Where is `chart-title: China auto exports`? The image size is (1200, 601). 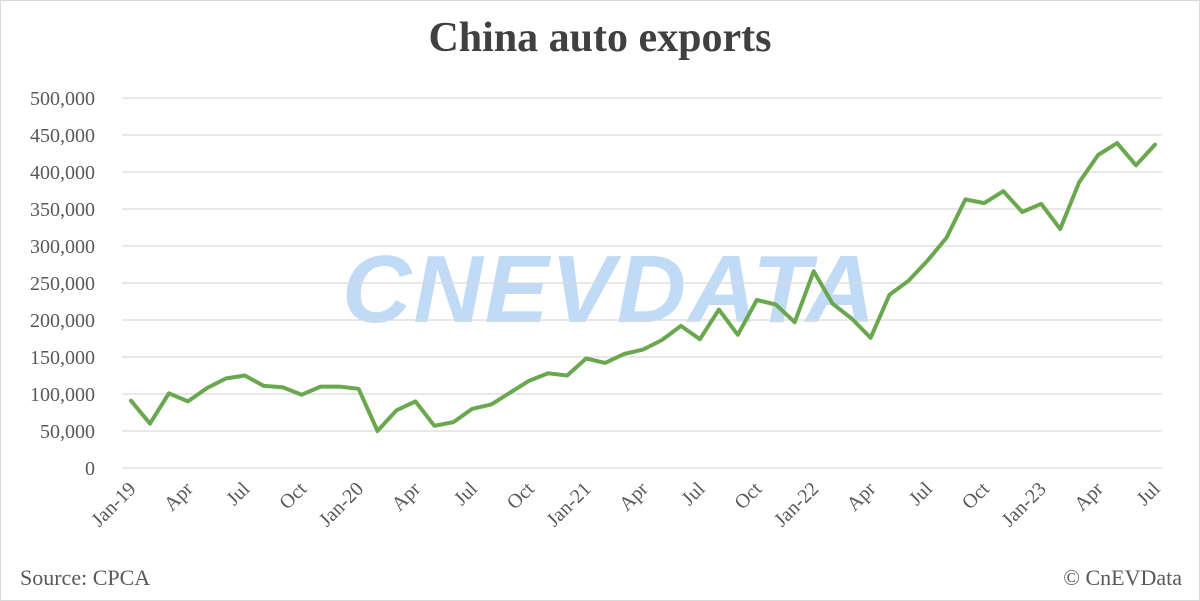 chart-title: China auto exports is located at coordinates (600, 38).